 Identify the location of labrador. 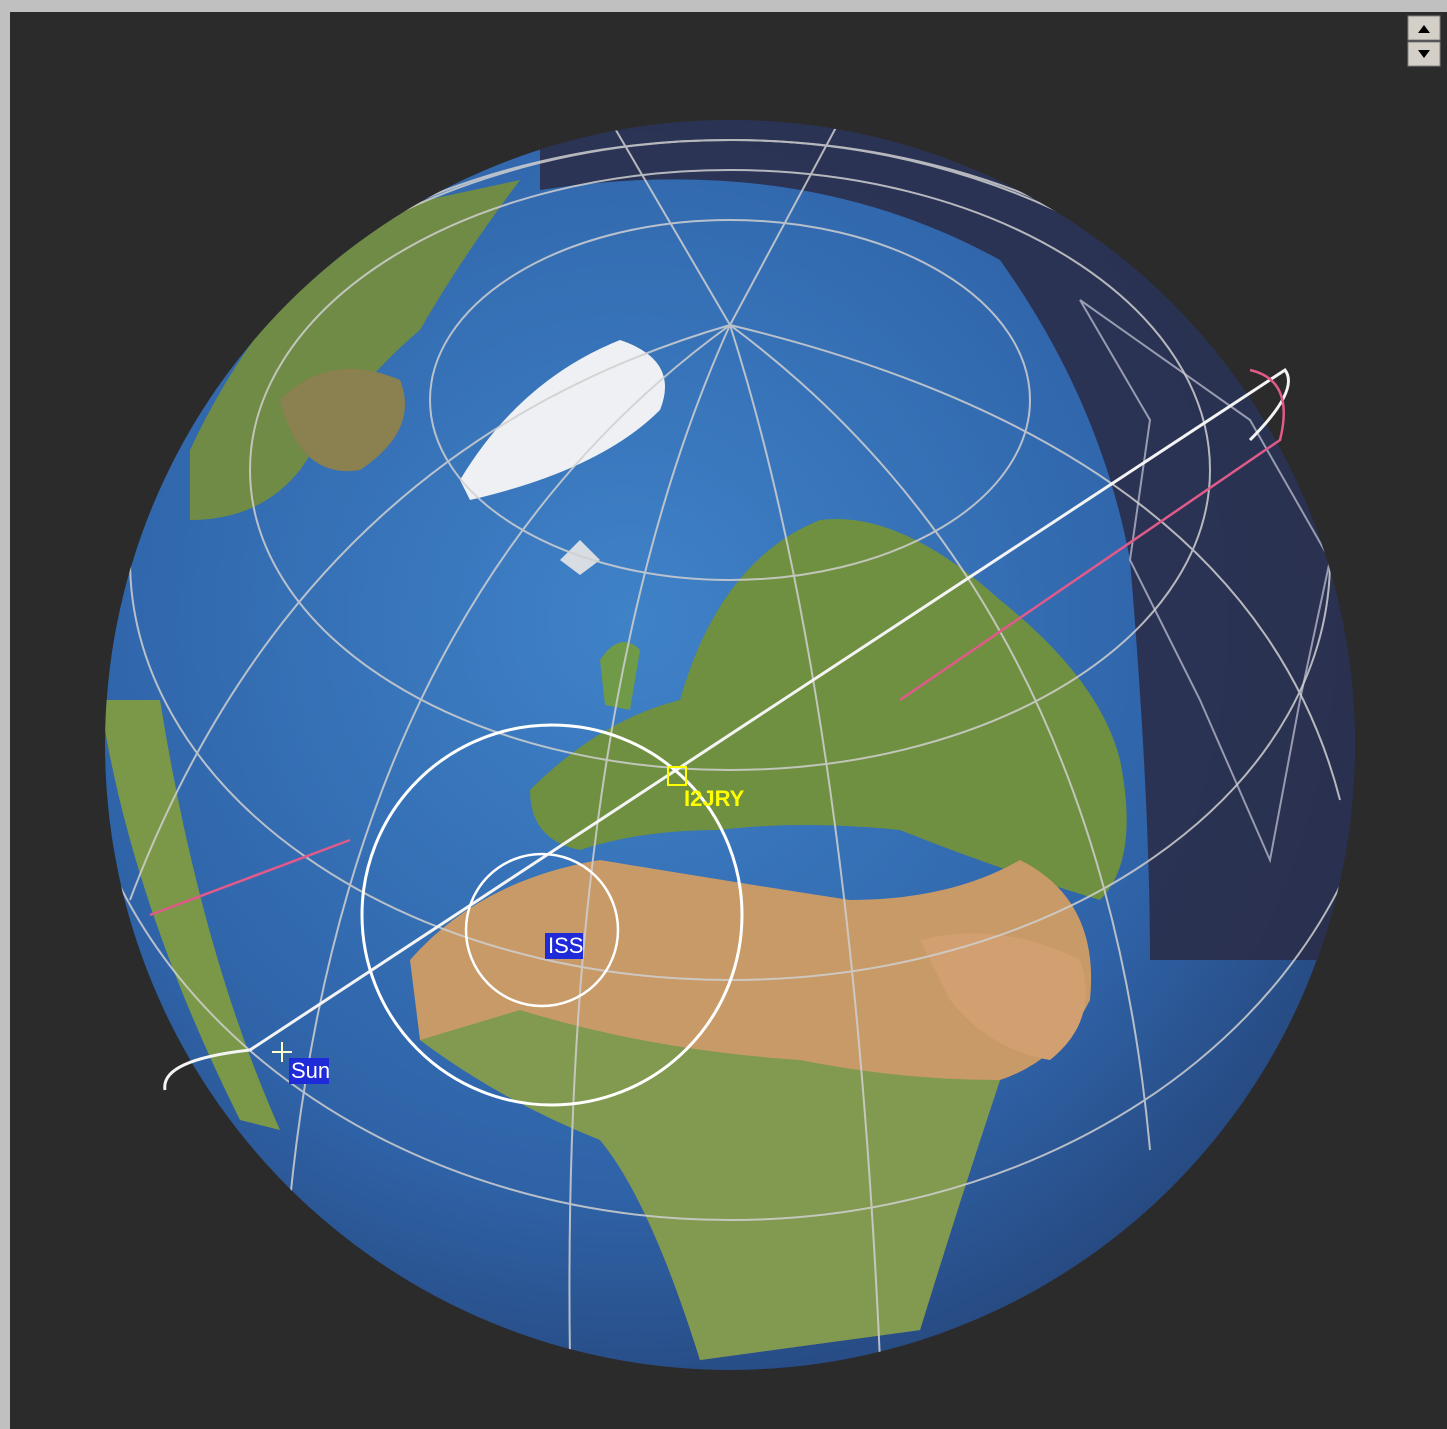
(342, 420).